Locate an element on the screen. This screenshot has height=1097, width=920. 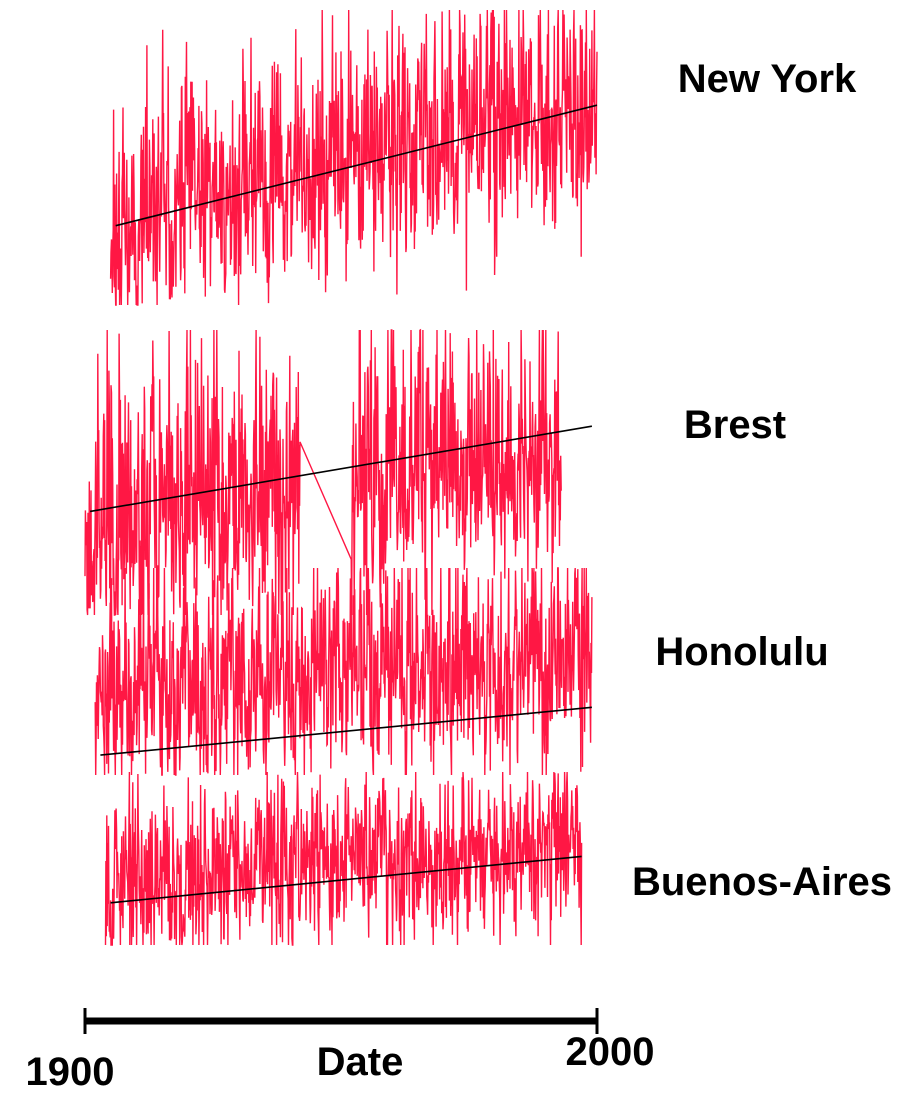
station-label-buenos-aires: Buenos-Aires is located at coordinates (762, 882).